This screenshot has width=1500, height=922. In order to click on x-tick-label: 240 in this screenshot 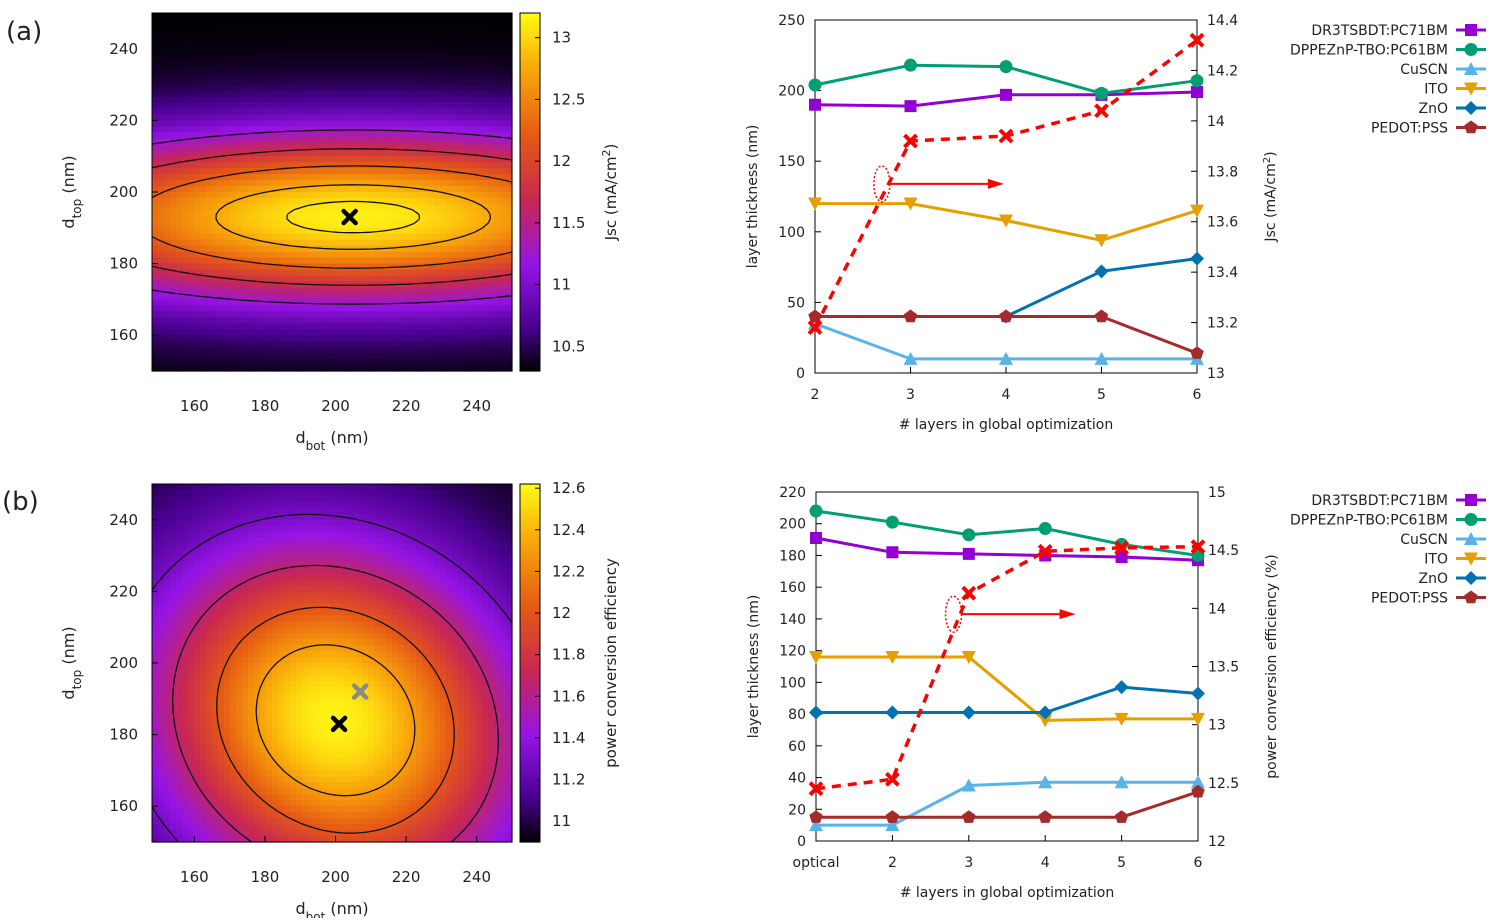, I will do `click(476, 406)`.